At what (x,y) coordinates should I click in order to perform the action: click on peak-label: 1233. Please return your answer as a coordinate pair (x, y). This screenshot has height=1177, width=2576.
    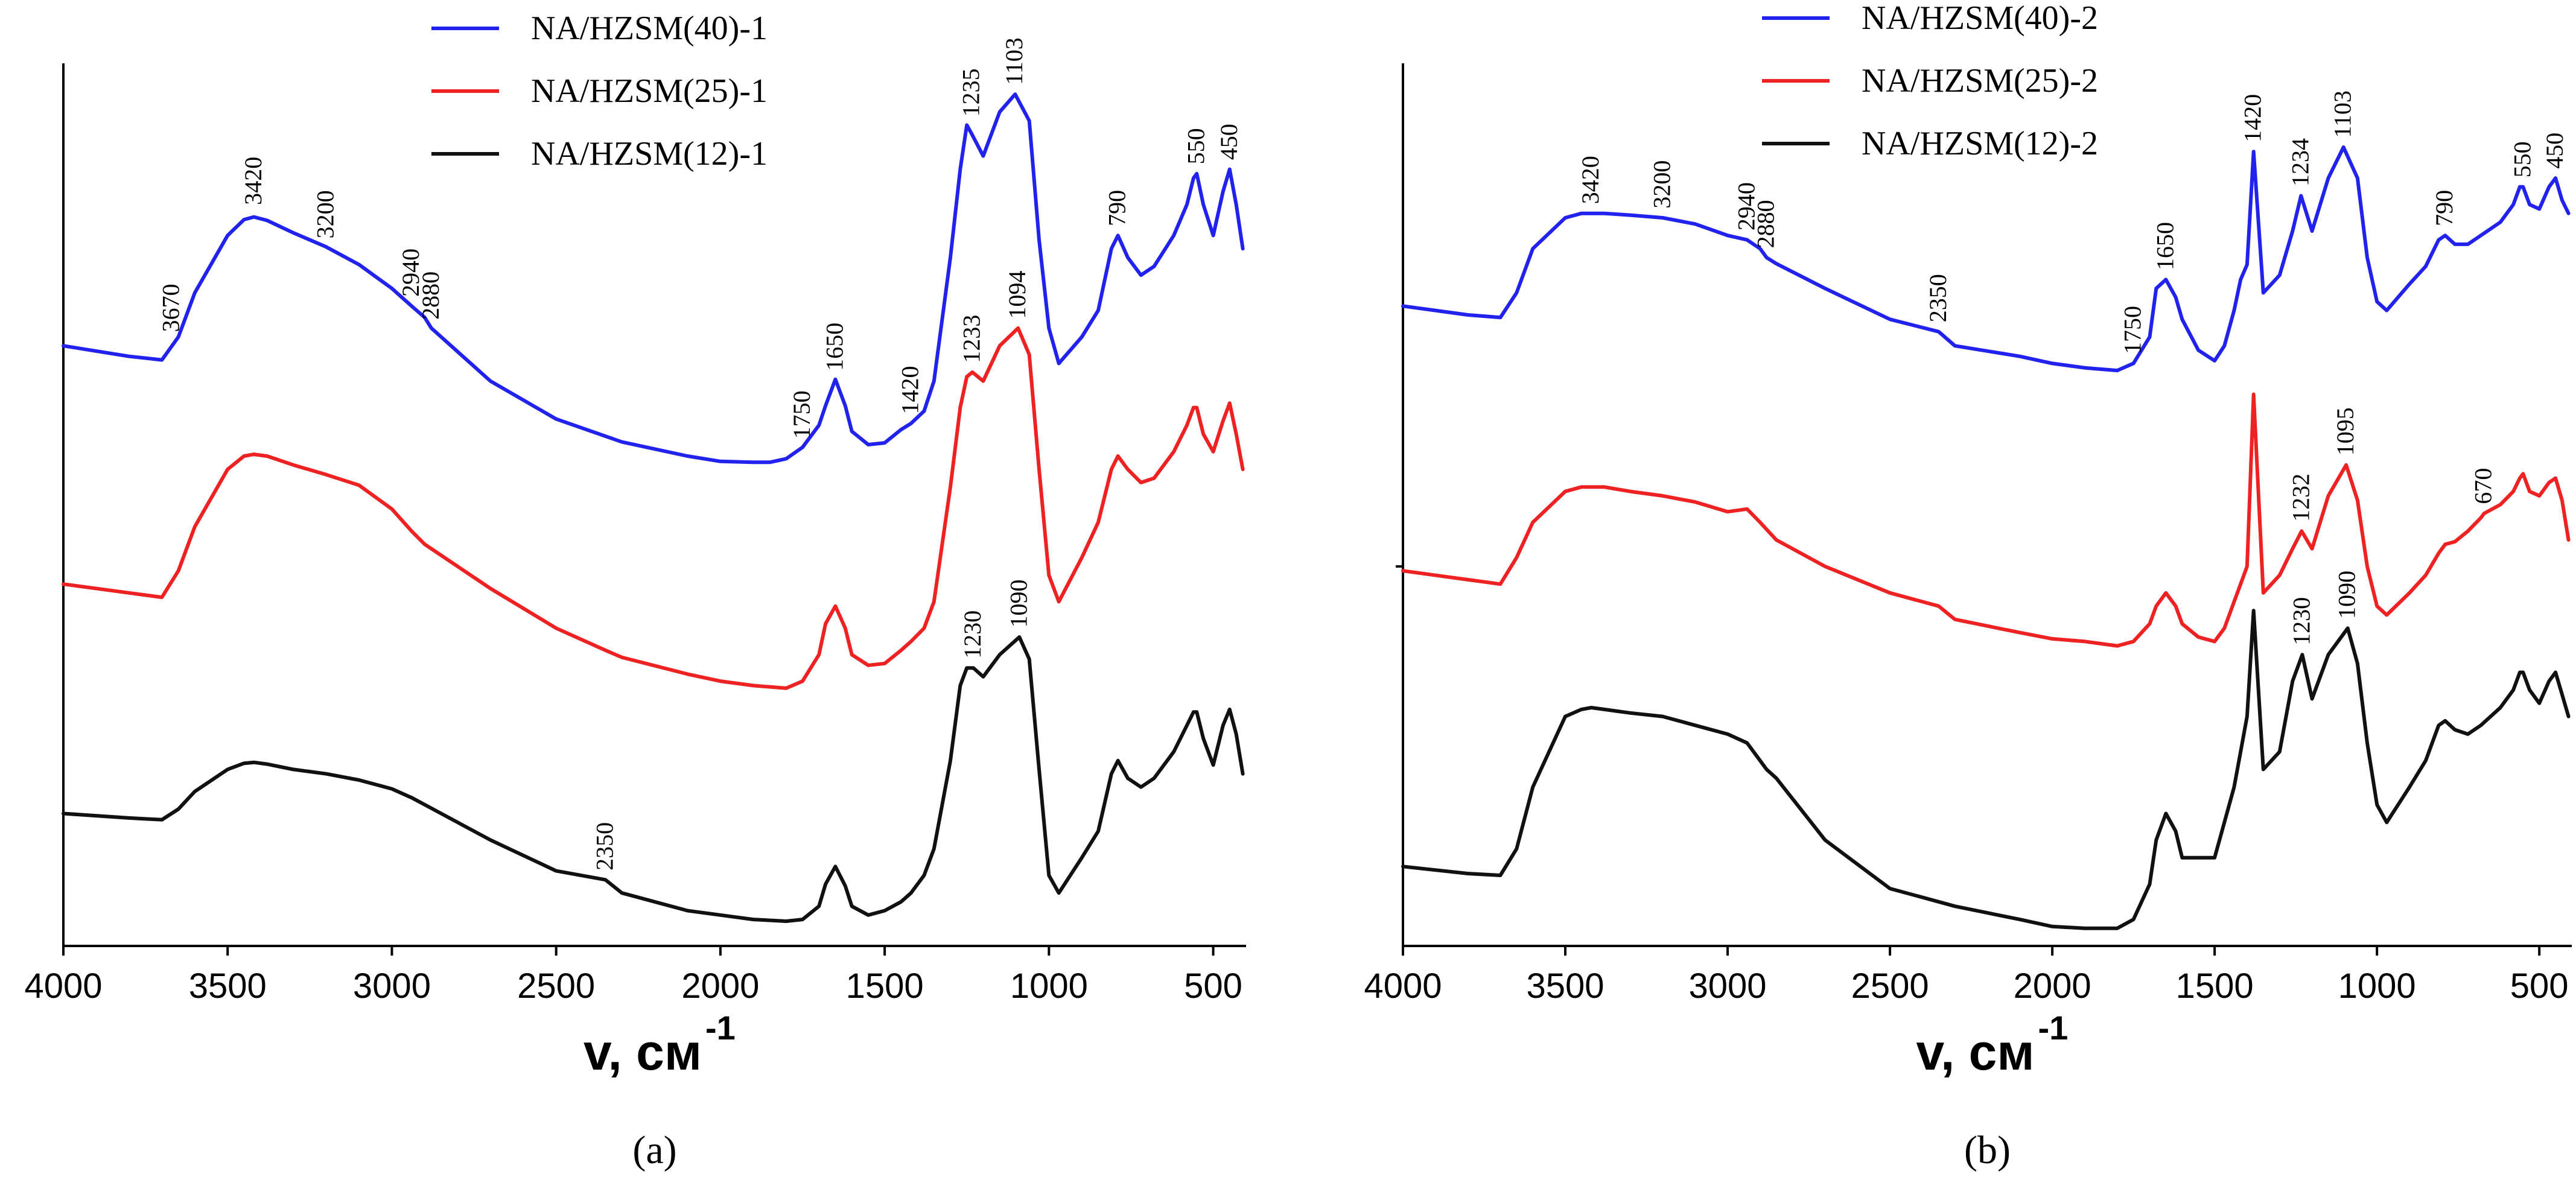
    Looking at the image, I should click on (972, 339).